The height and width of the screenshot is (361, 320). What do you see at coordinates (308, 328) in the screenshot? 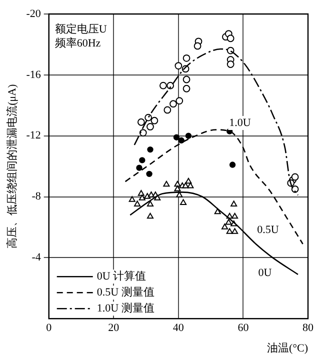
I see `x-tick-label: 80` at bounding box center [308, 328].